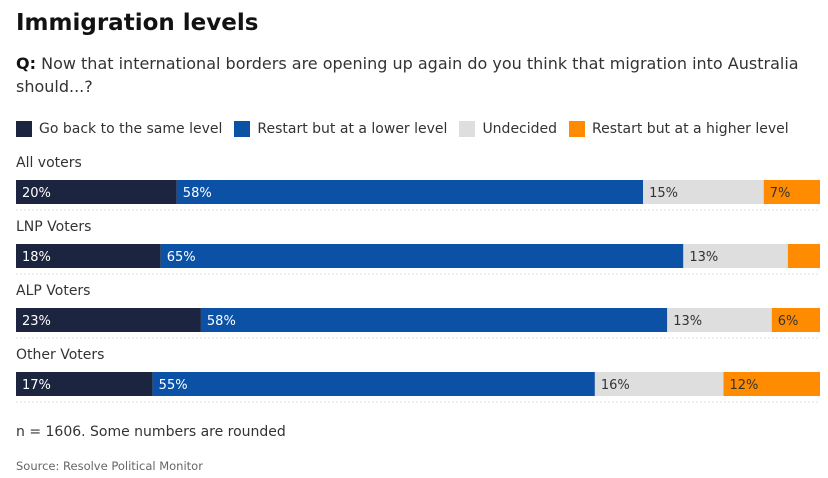  I want to click on category-label: ALP Voters, so click(53, 291).